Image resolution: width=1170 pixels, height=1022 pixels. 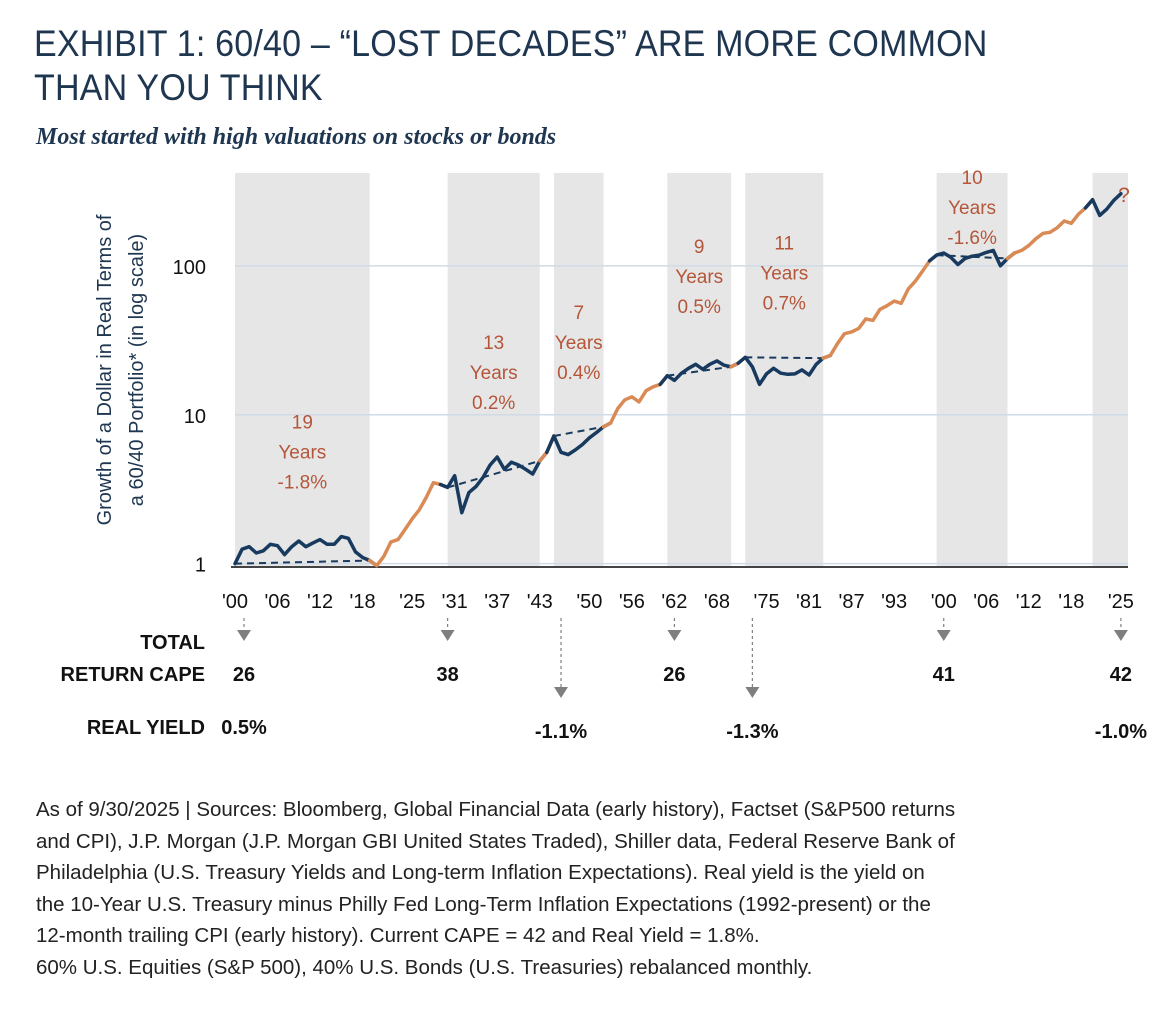 I want to click on annotation-return: 0.2%, so click(x=493, y=403).